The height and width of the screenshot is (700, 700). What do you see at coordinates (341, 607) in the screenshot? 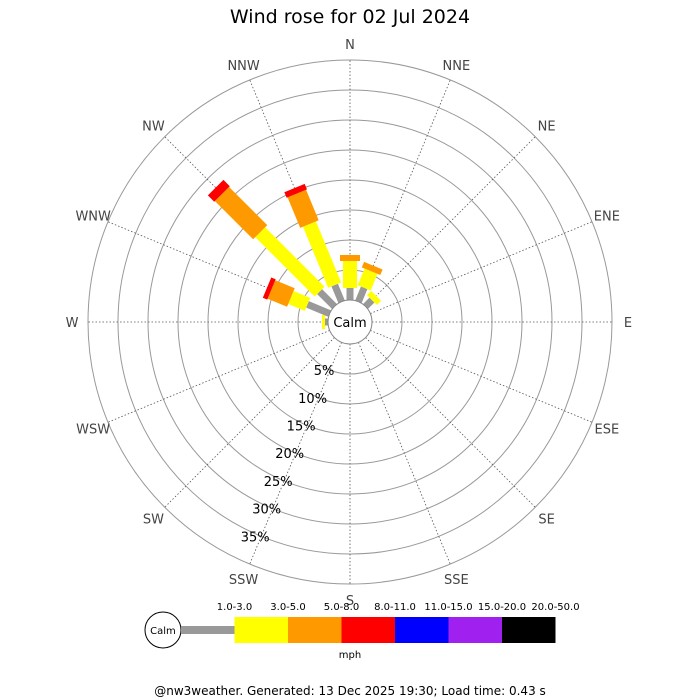
I see `legend-label-5.0-8.0: 5.0-8.0` at bounding box center [341, 607].